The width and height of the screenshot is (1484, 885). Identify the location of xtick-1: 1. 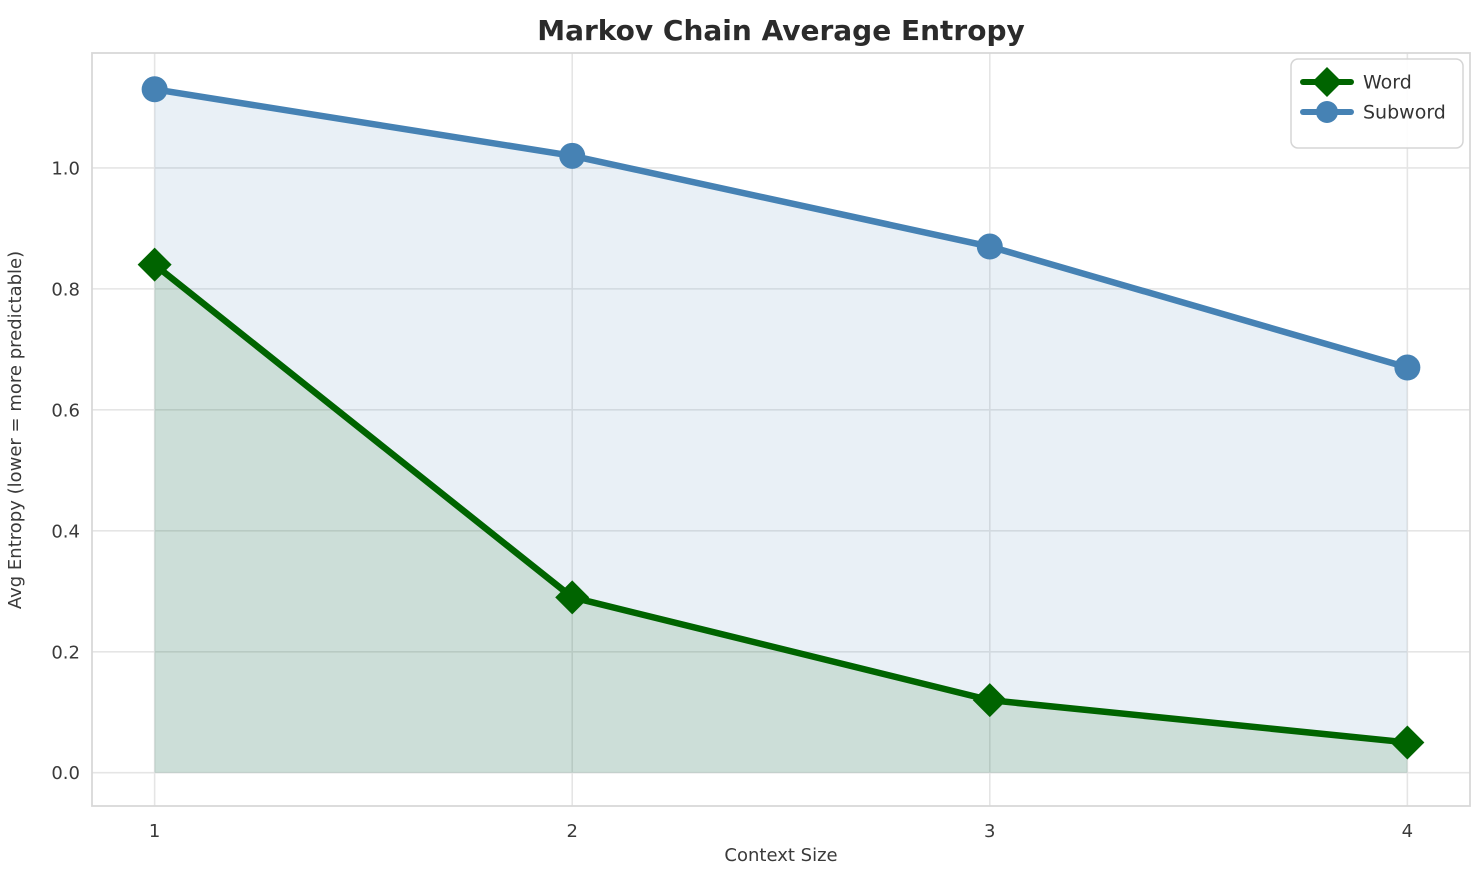
(154, 831).